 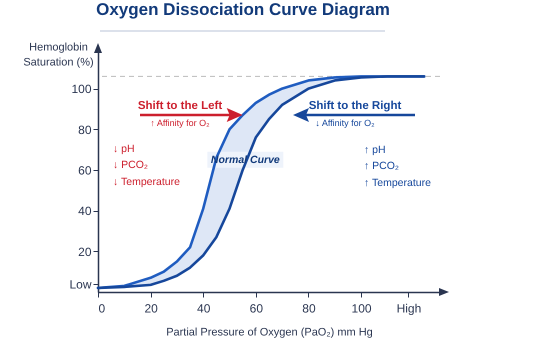 I want to click on annotation: ↑ pH, so click(x=375, y=150).